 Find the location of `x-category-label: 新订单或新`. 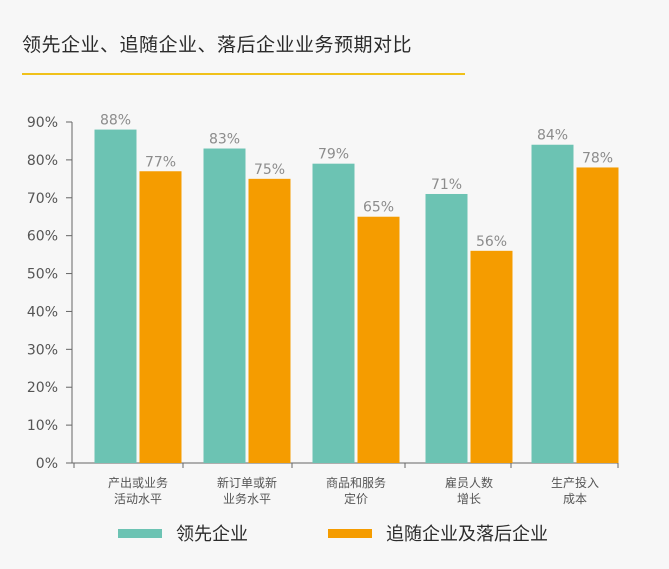

x-category-label: 新订单或新 is located at coordinates (247, 482).